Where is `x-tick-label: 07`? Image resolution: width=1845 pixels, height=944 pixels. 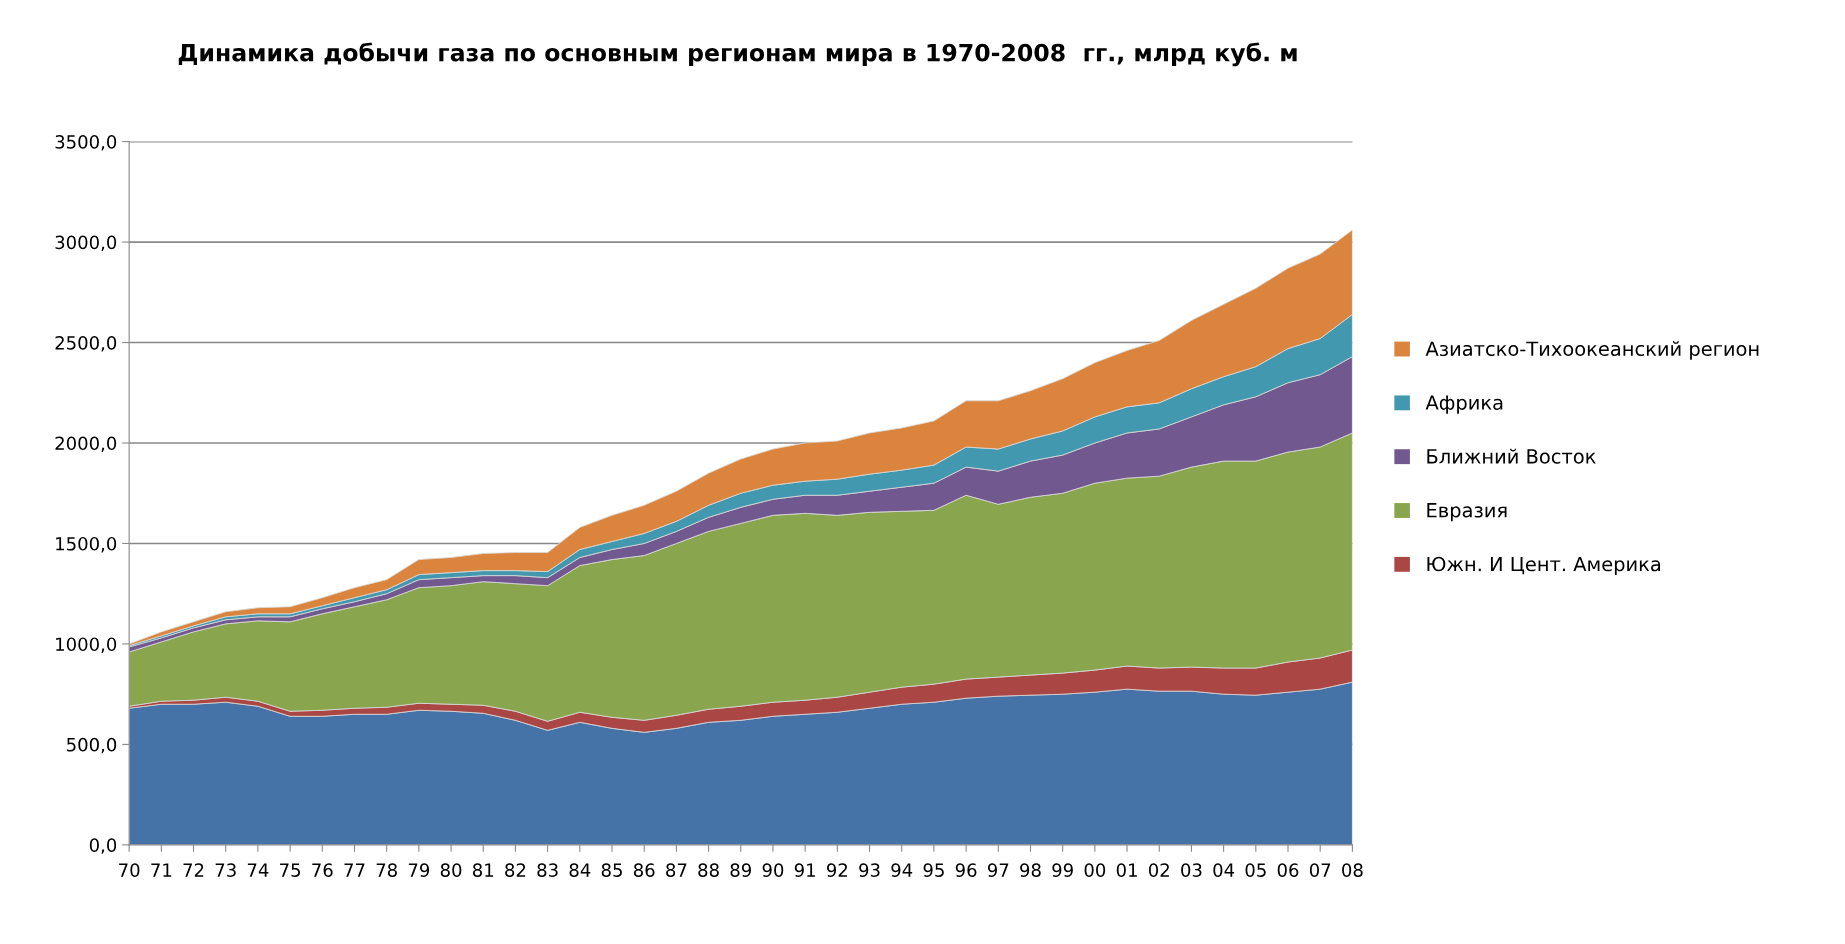 x-tick-label: 07 is located at coordinates (1320, 870).